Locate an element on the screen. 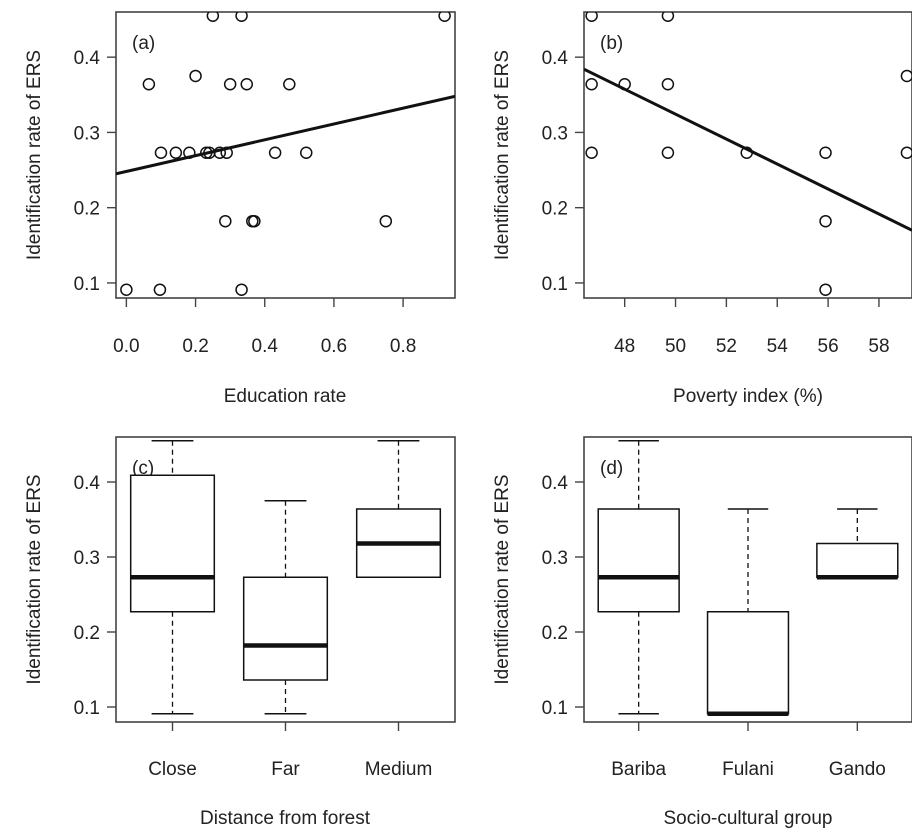  panel-tag: (b) is located at coordinates (611, 43).